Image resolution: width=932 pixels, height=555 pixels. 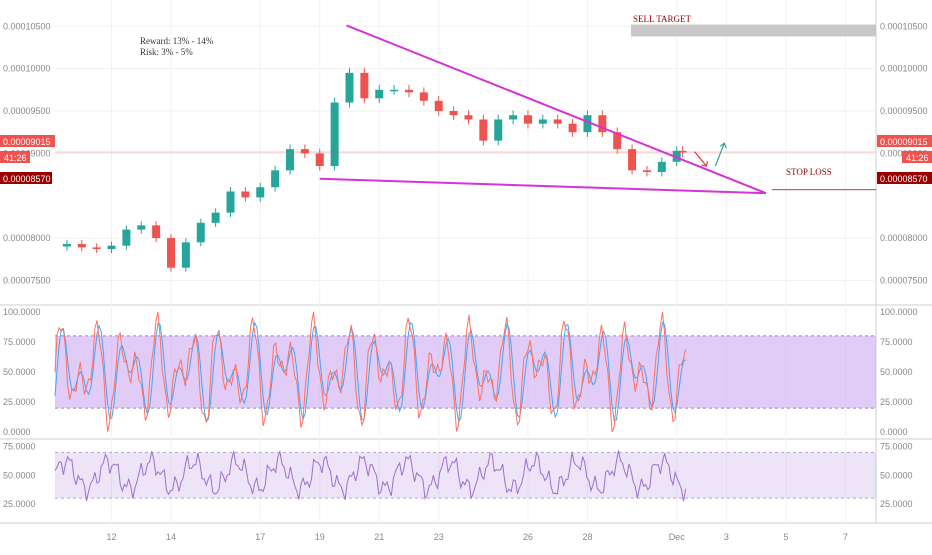 What do you see at coordinates (27, 69) in the screenshot?
I see `price-tick-label-left: 0.00010000` at bounding box center [27, 69].